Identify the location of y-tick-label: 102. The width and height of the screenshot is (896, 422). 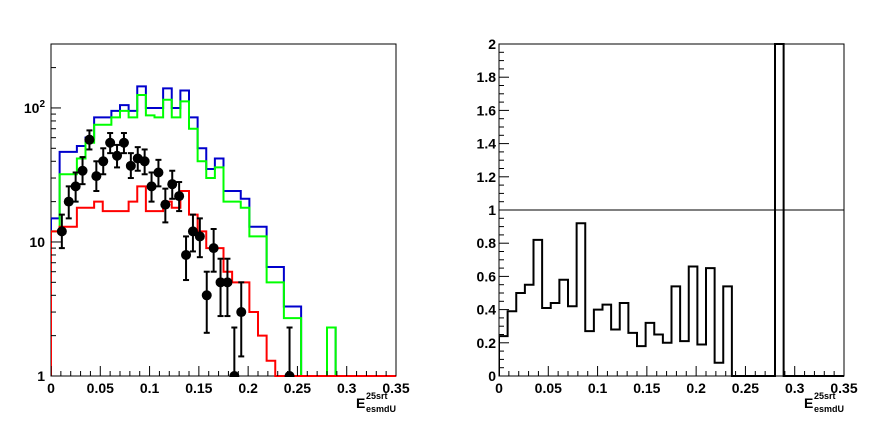
(35, 107).